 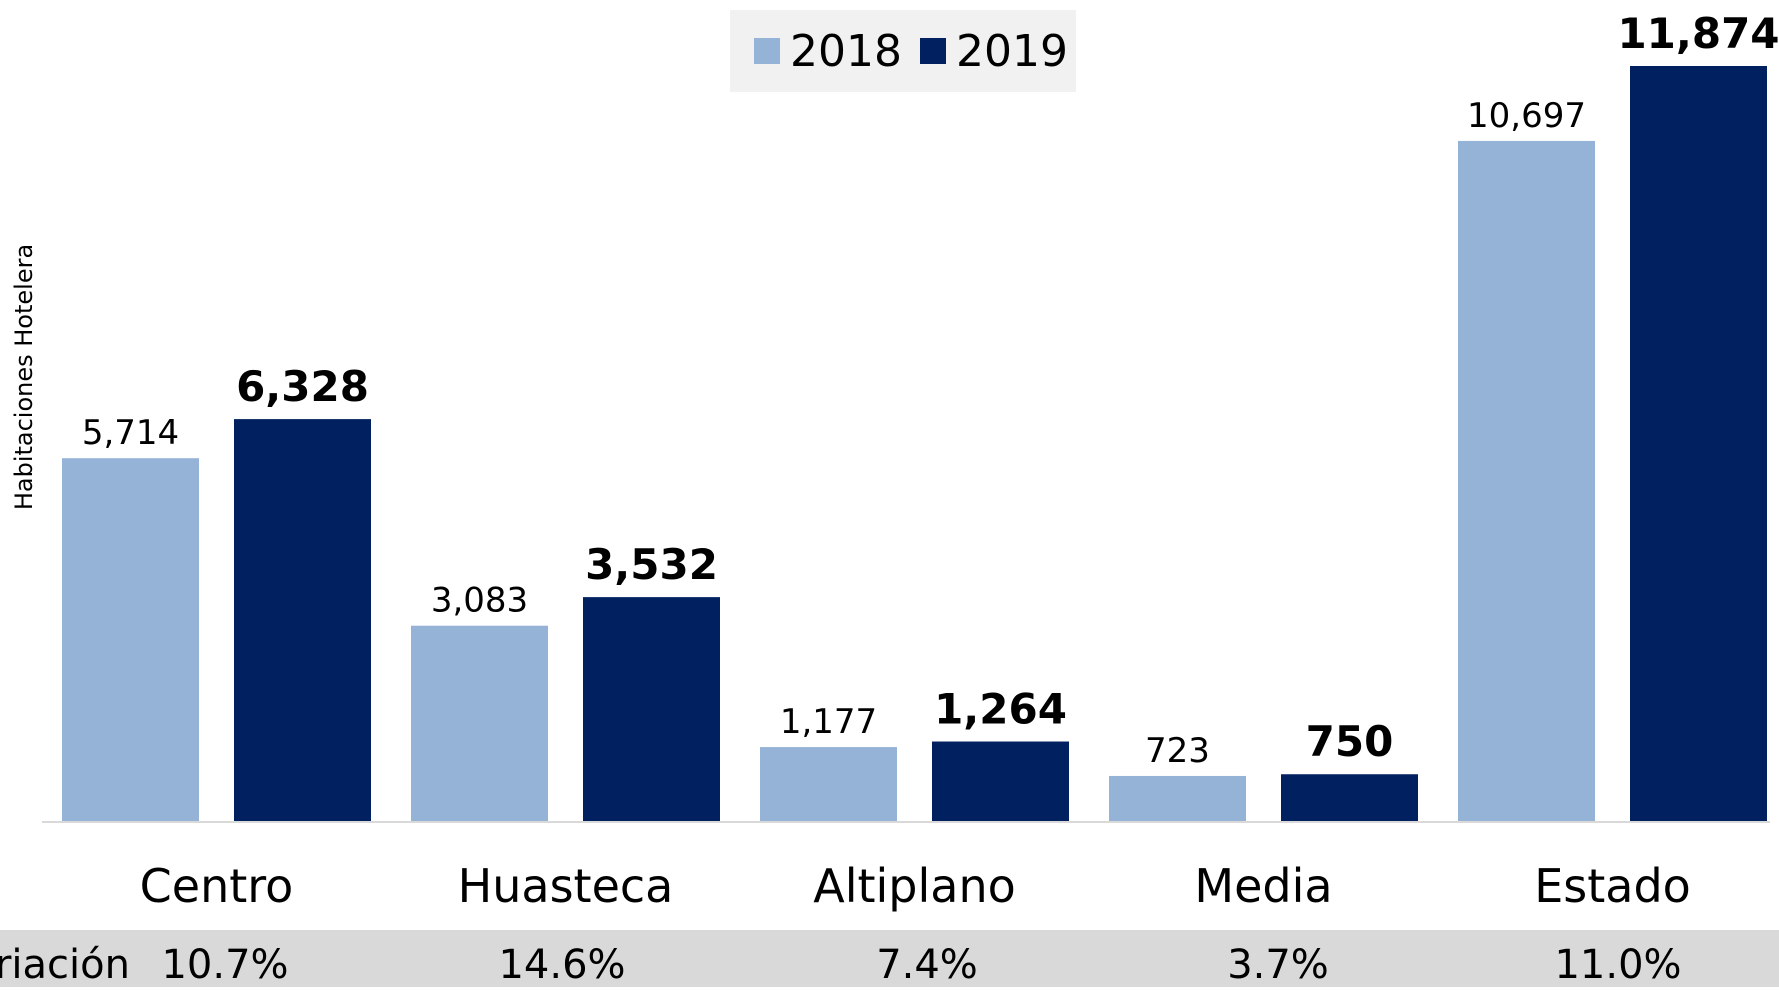 I want to click on category-label-estado: Estado, so click(x=1612, y=886).